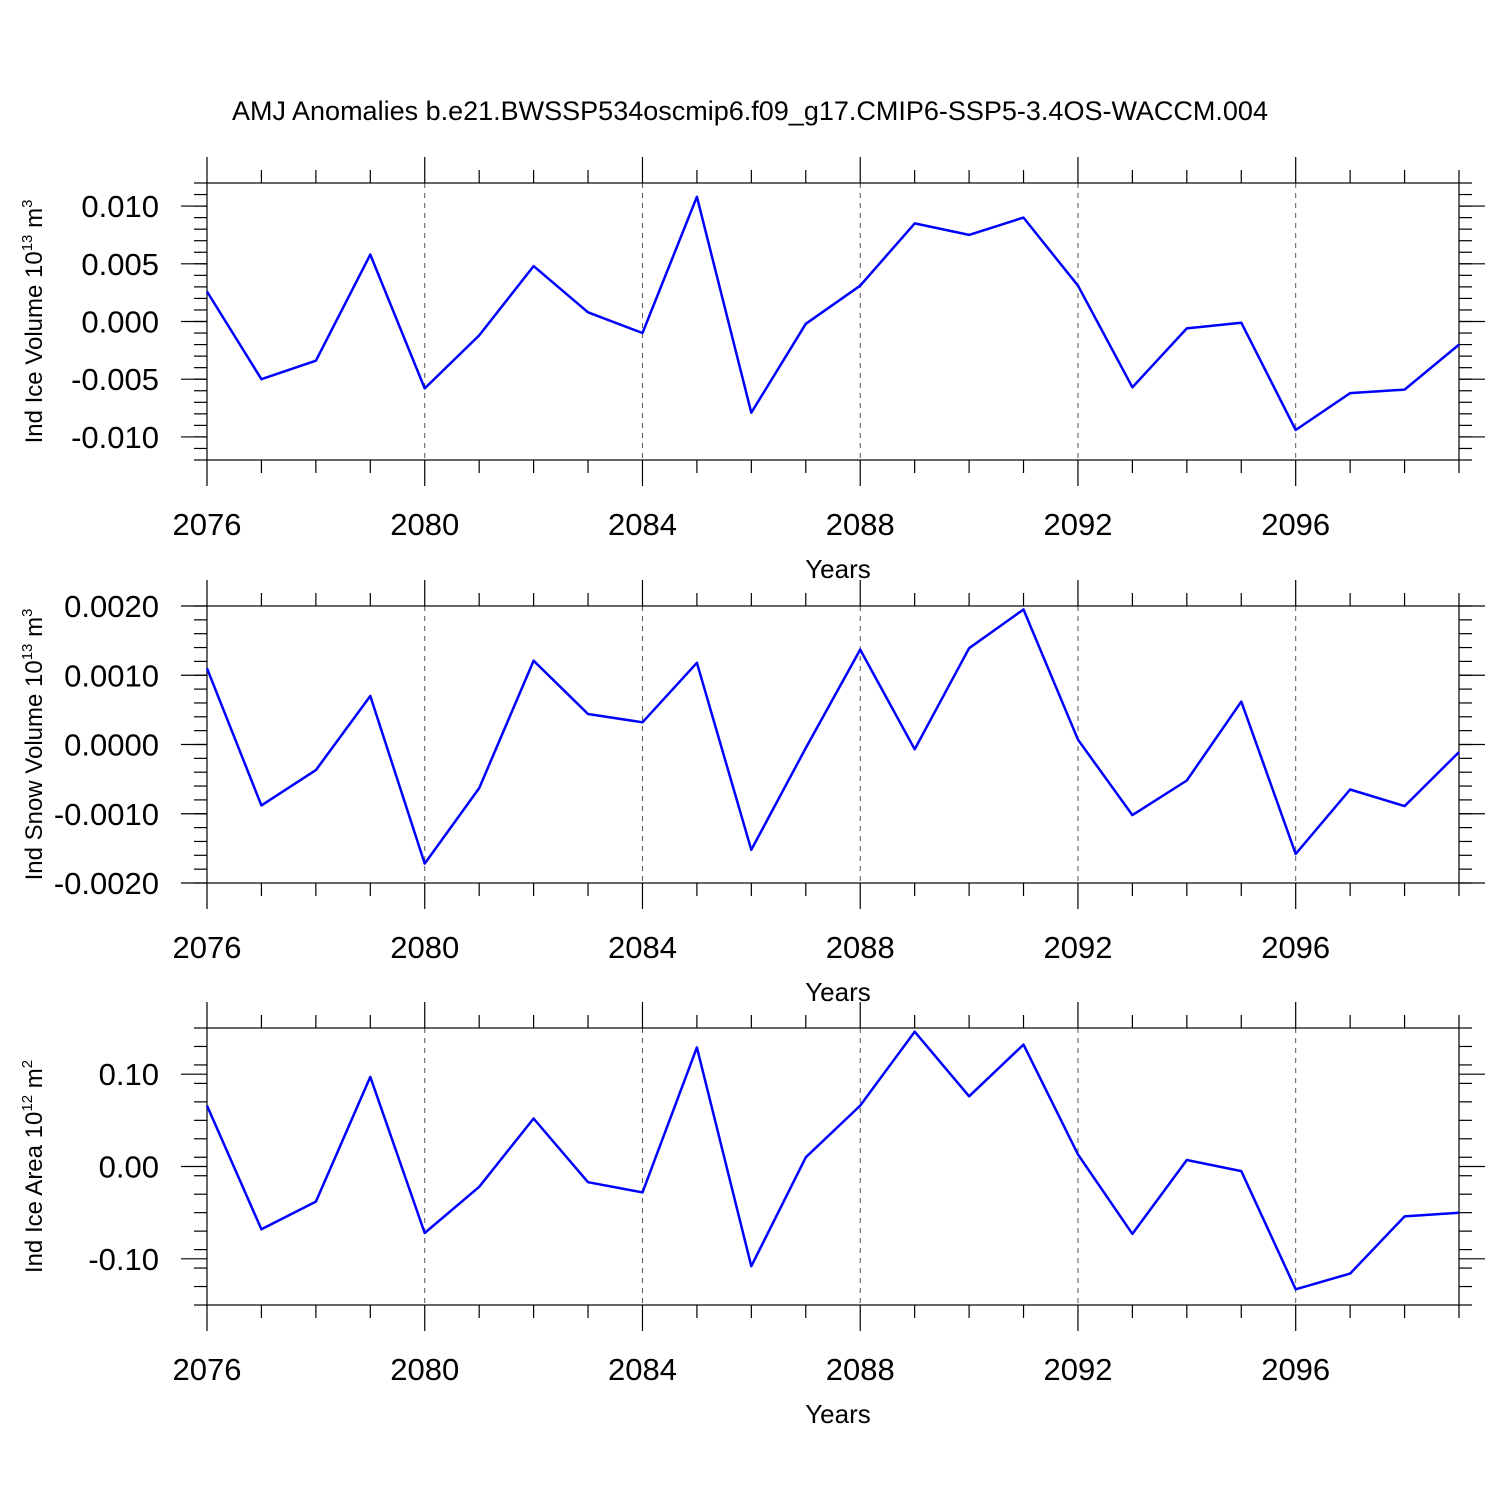  What do you see at coordinates (534, 1118) in the screenshot?
I see `panel-3-data-point-2082` at bounding box center [534, 1118].